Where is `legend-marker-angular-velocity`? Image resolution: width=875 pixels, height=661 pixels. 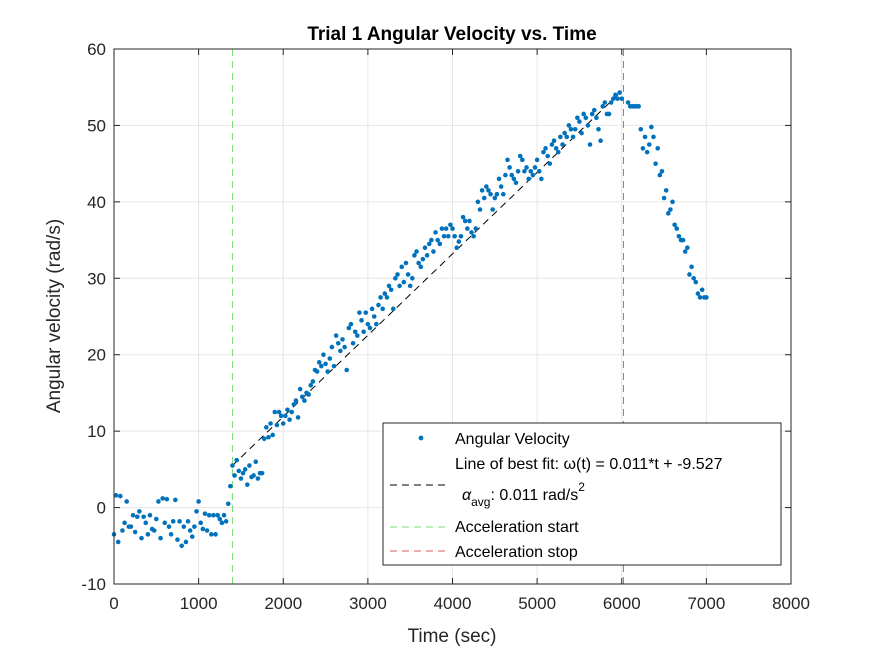
legend-marker-angular-velocity is located at coordinates (421, 438).